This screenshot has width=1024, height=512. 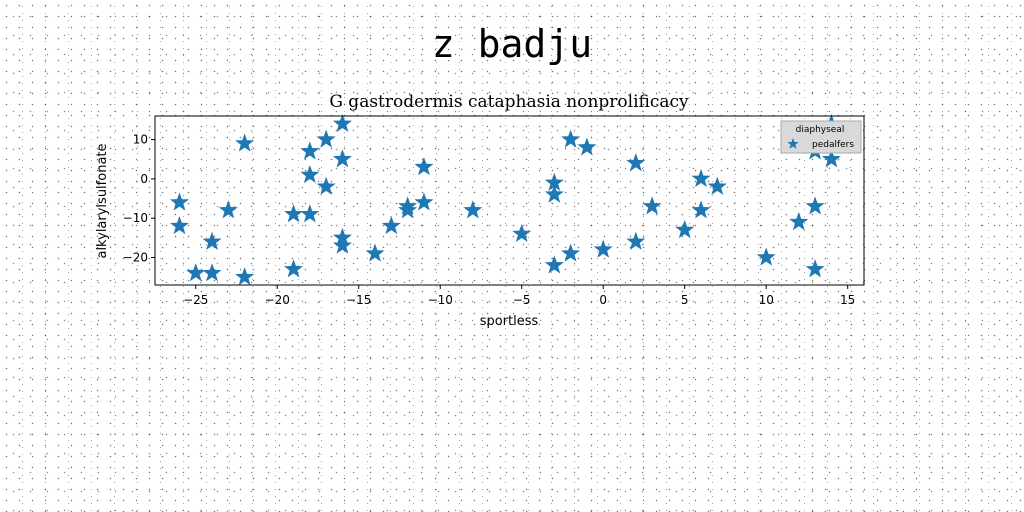 I want to click on x-tick-label: −25, so click(x=195, y=300).